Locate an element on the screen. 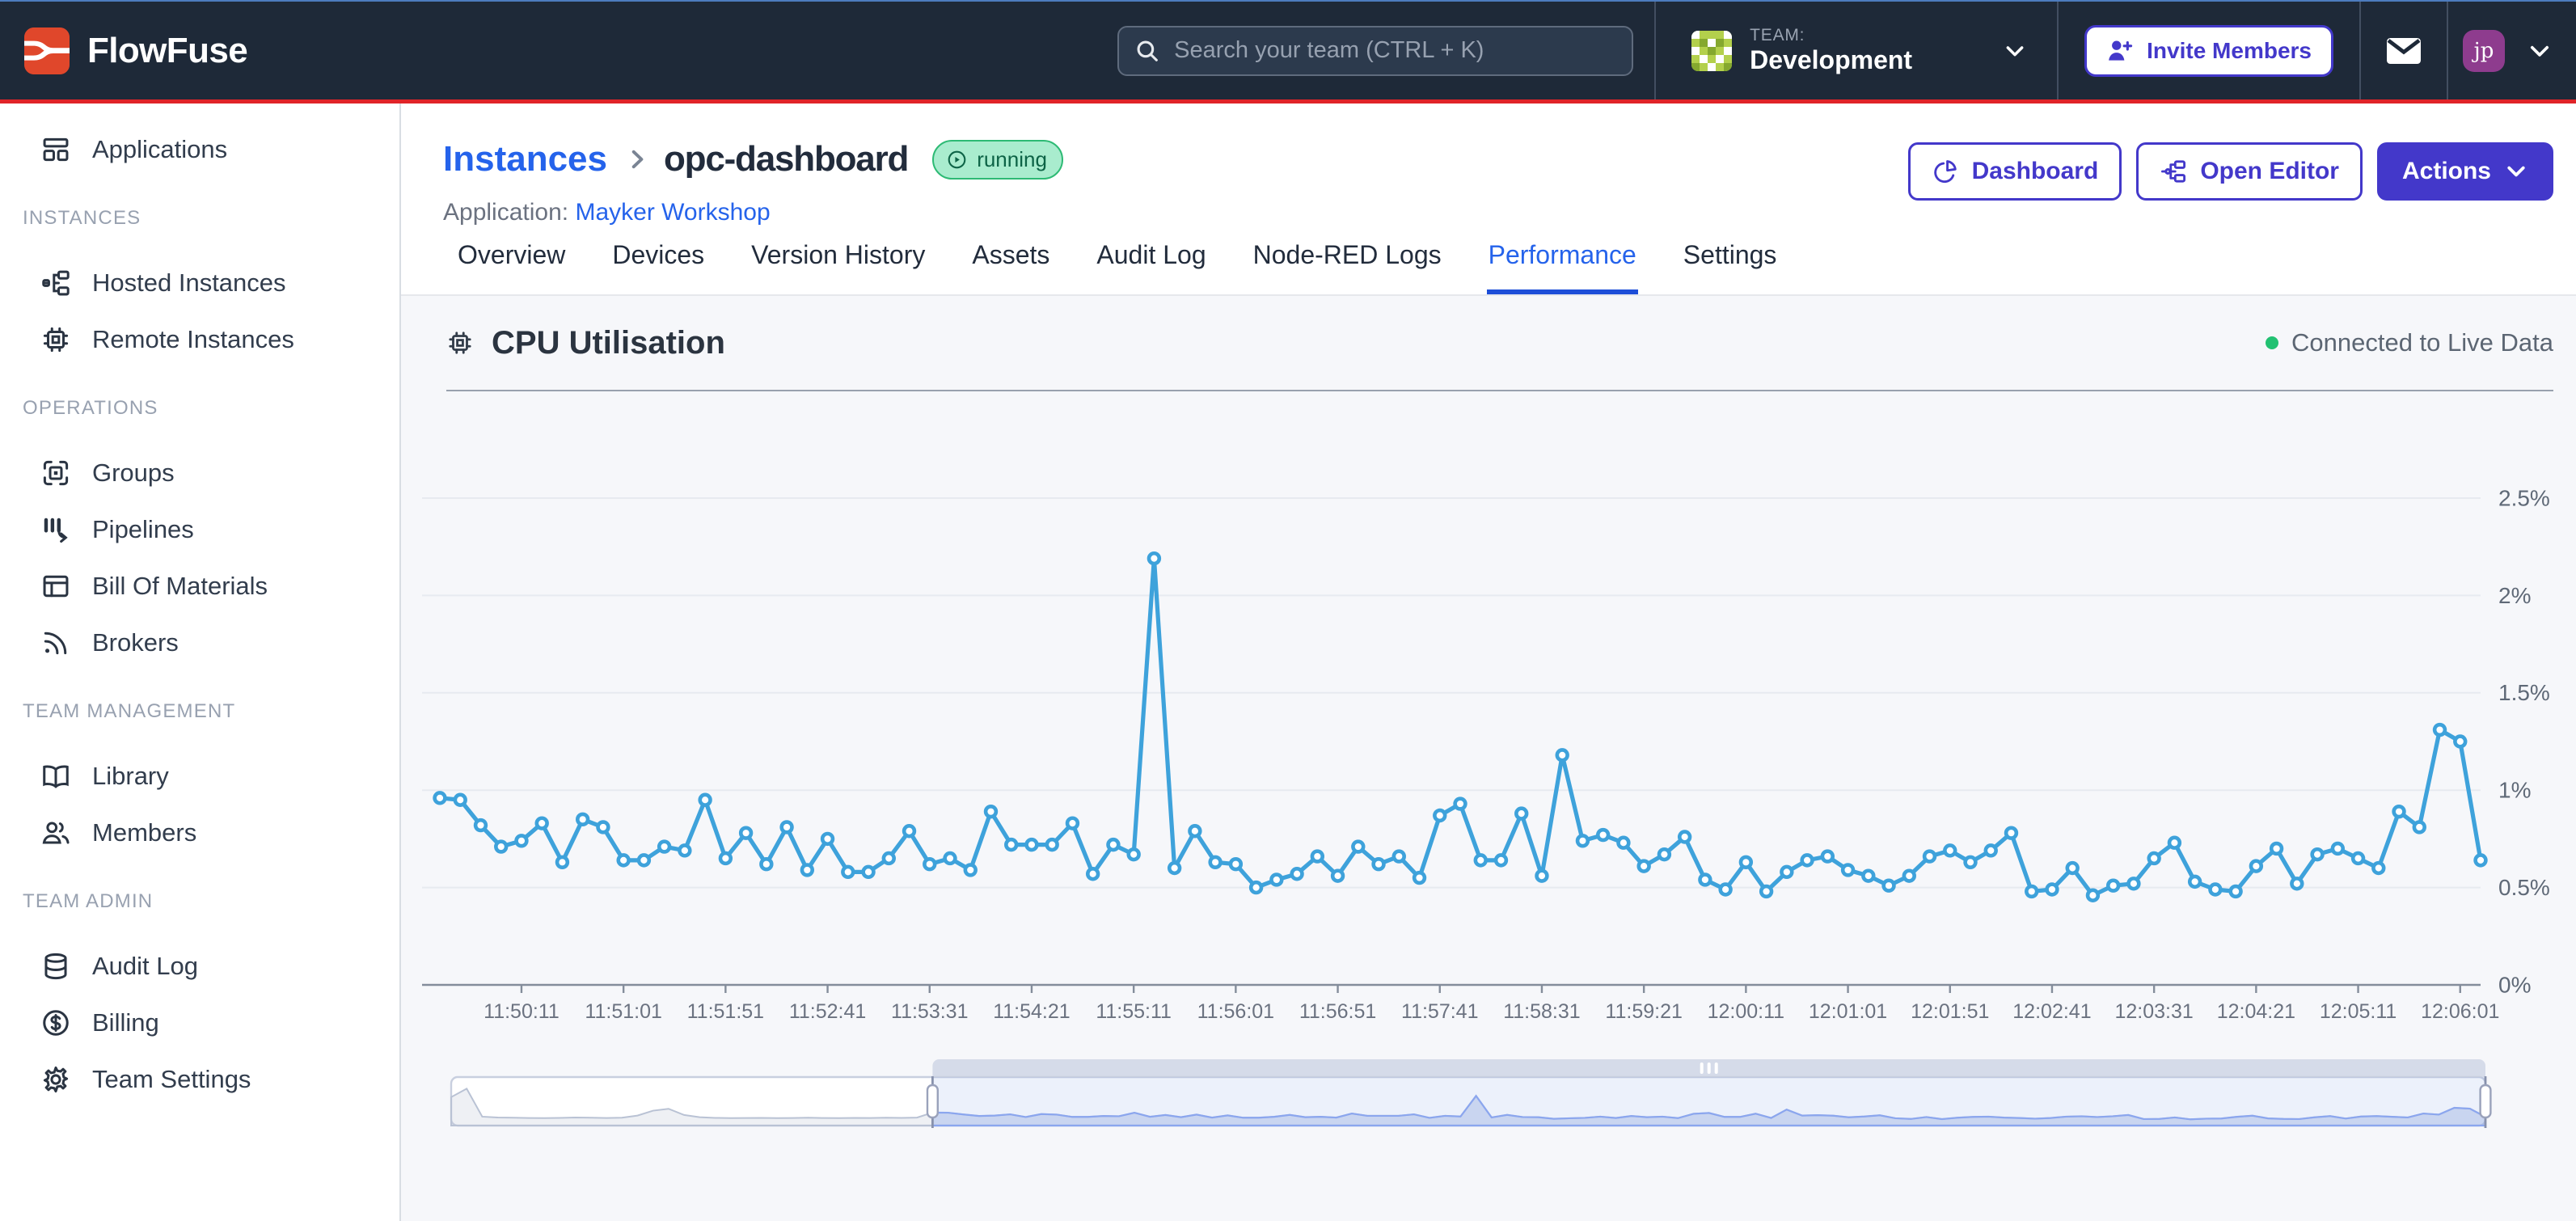 The height and width of the screenshot is (1221, 2576). chart-title: CPU Utilisation is located at coordinates (585, 343).